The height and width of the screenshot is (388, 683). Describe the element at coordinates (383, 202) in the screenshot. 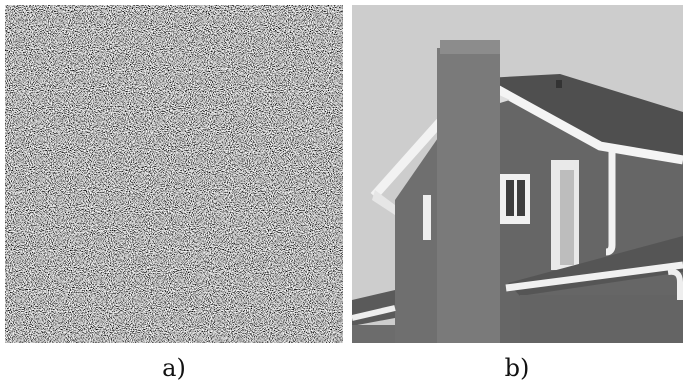

I see `left-eave` at that location.